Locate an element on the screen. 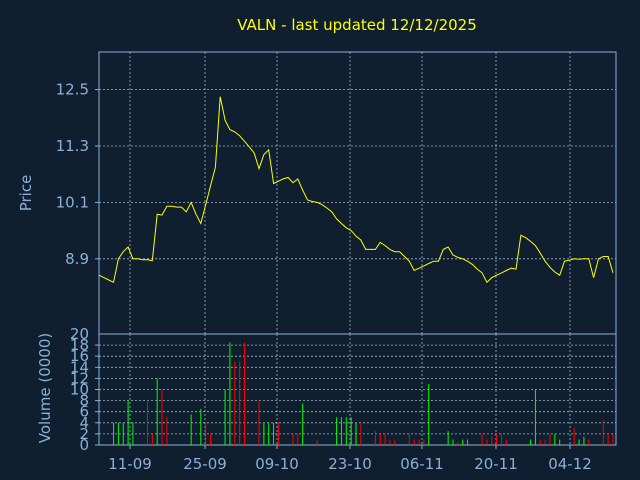  x-tick-label: 11-09 is located at coordinates (130, 464).